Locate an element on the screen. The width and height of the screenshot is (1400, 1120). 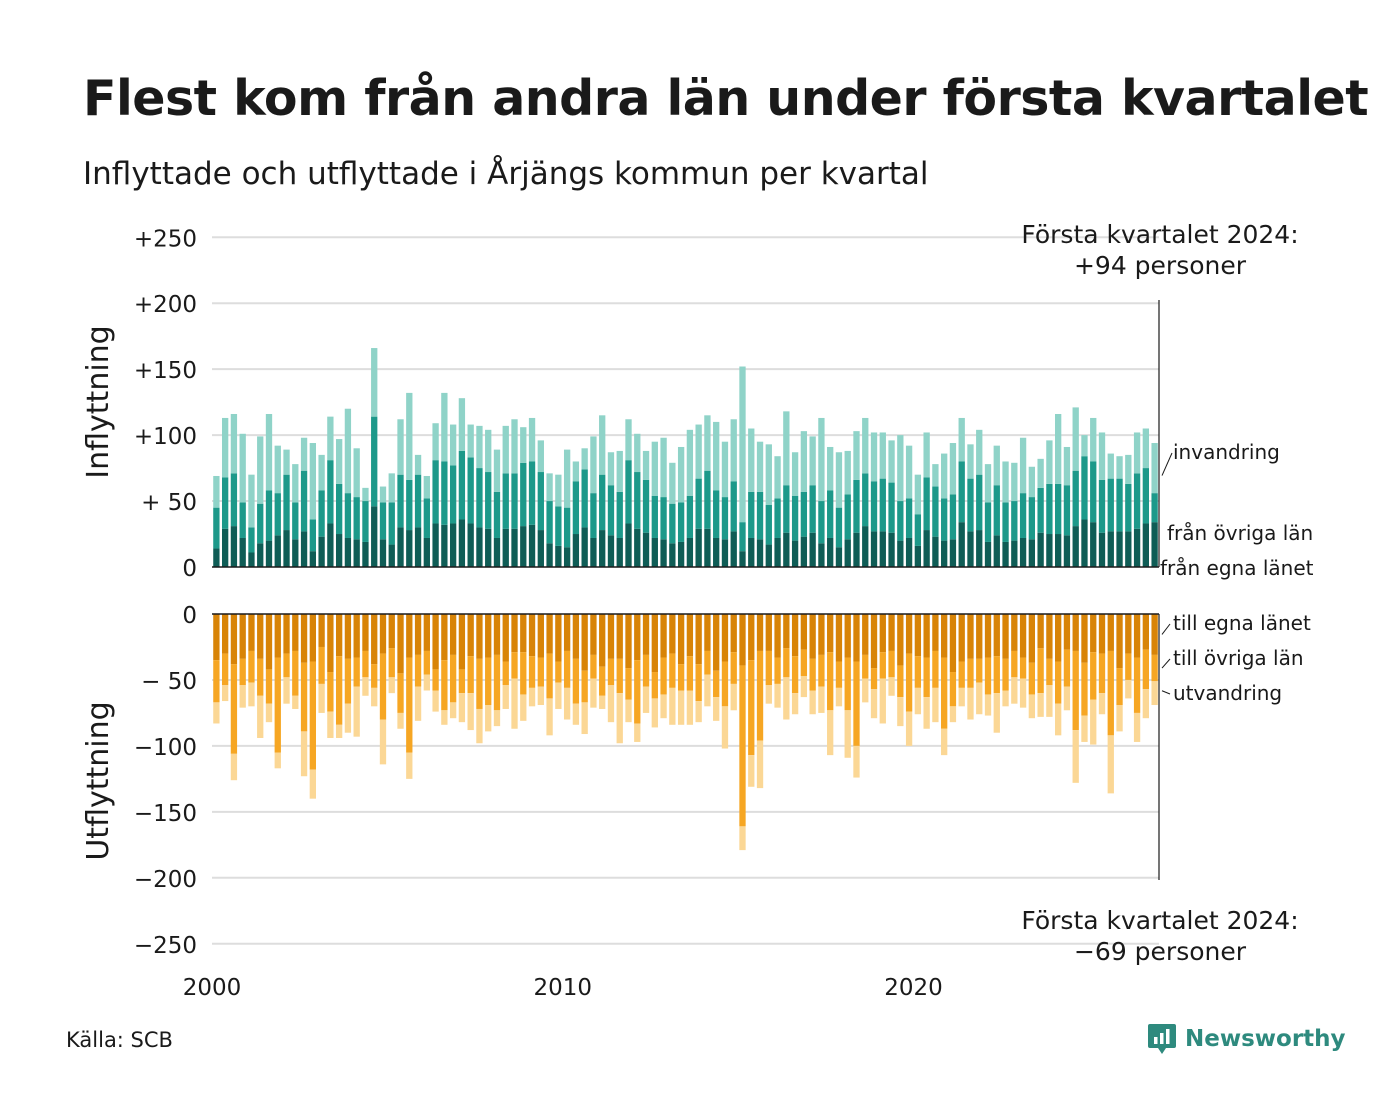
ylabel-top: Inflyttning is located at coordinates (98, 401).